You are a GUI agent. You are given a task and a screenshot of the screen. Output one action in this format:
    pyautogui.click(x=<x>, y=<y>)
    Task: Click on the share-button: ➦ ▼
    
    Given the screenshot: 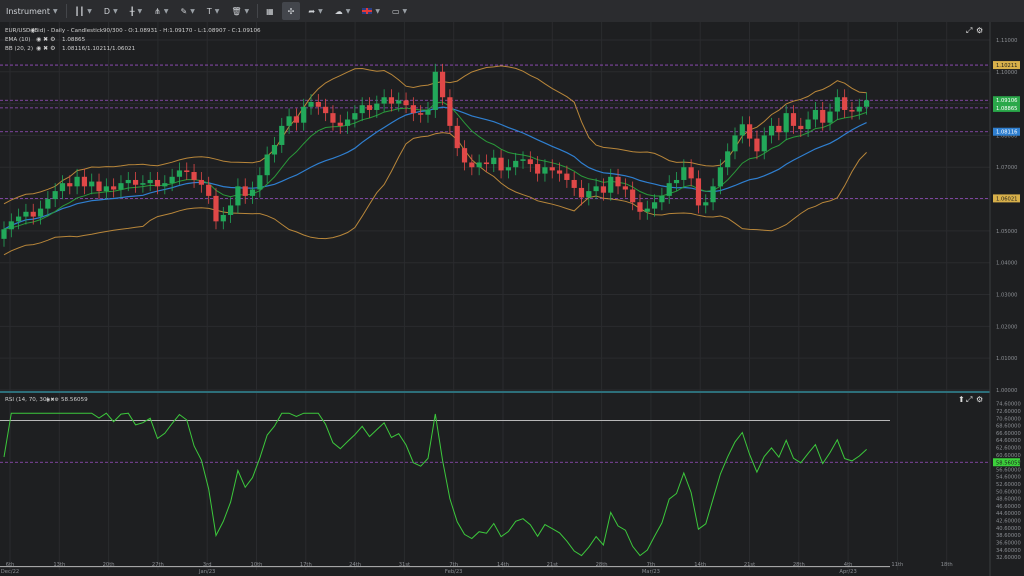 What is the action you would take?
    pyautogui.click(x=315, y=11)
    